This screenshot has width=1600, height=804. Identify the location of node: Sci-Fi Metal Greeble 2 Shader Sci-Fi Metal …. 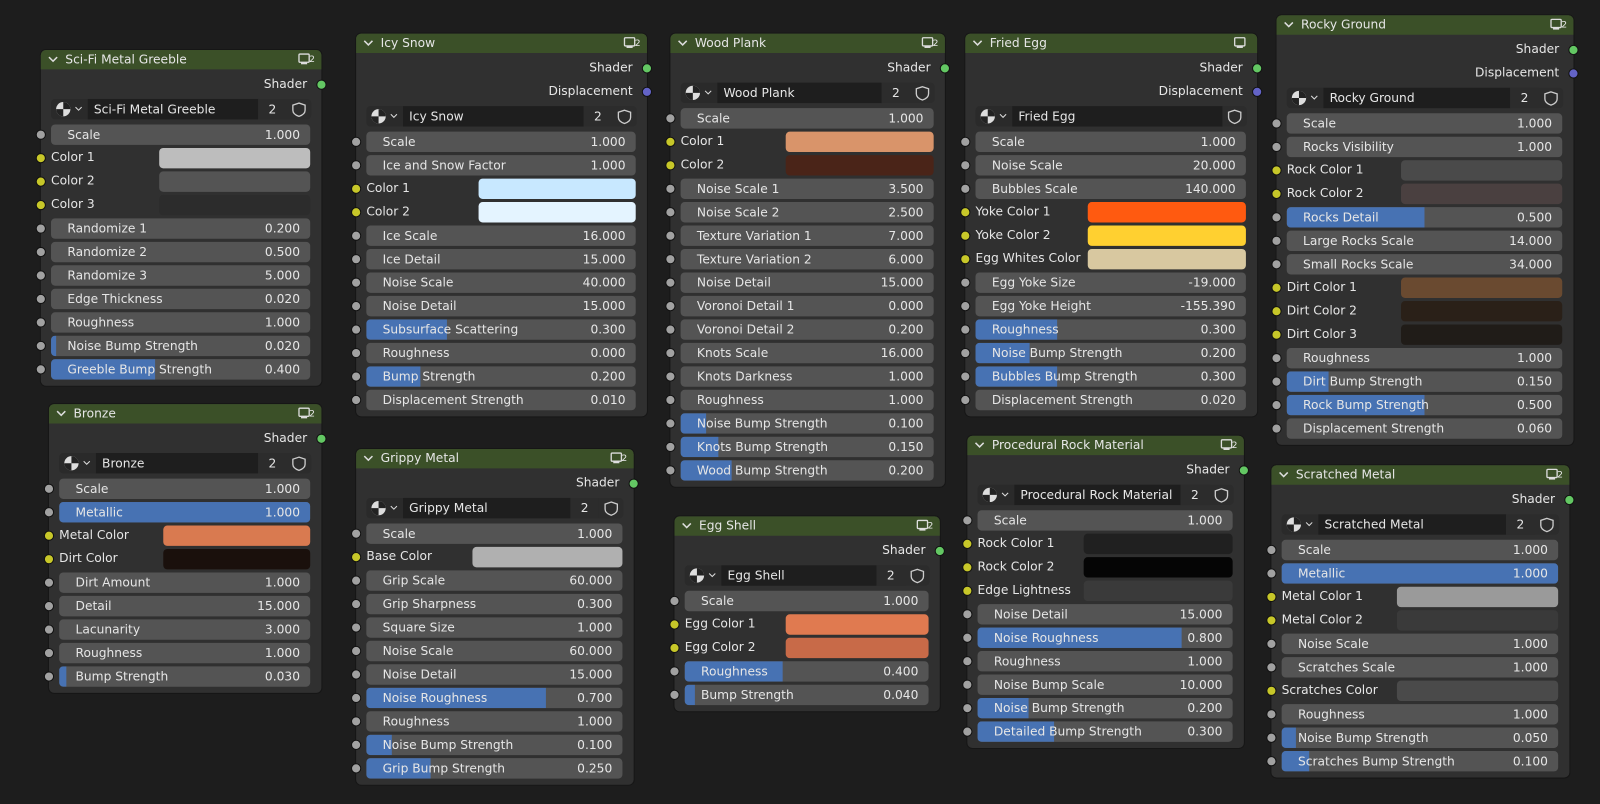
(181, 217).